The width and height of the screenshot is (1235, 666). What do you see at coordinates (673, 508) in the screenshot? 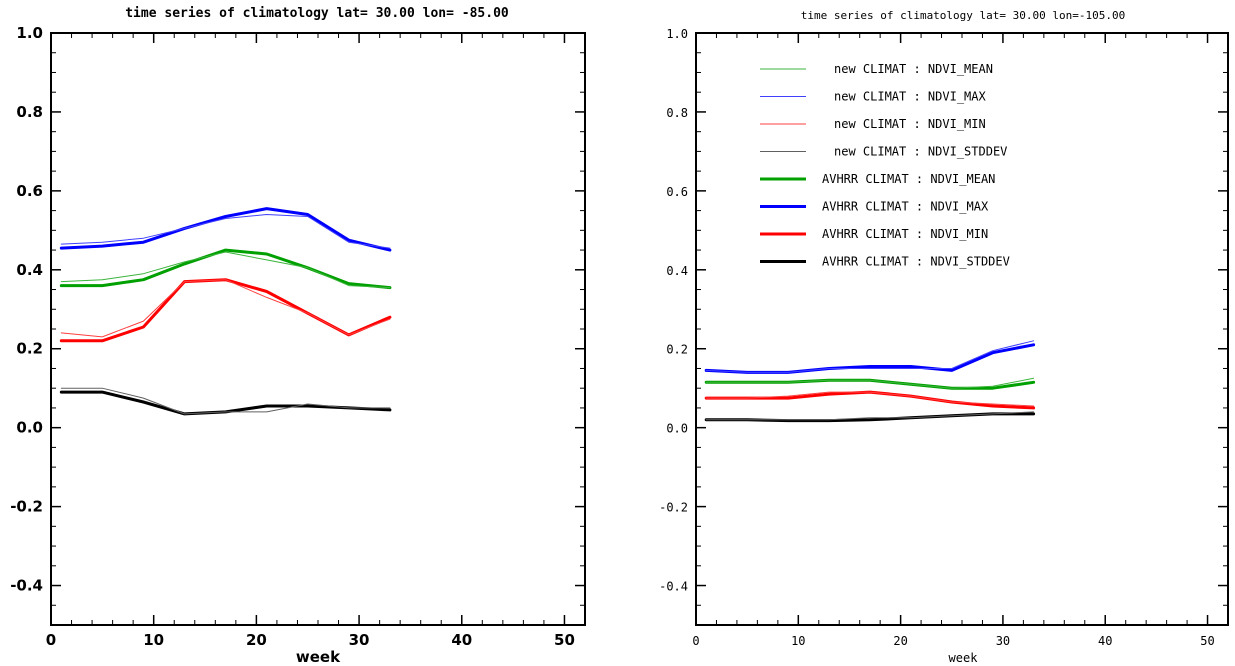
I see `chart-right-ytick-label: -0.2` at bounding box center [673, 508].